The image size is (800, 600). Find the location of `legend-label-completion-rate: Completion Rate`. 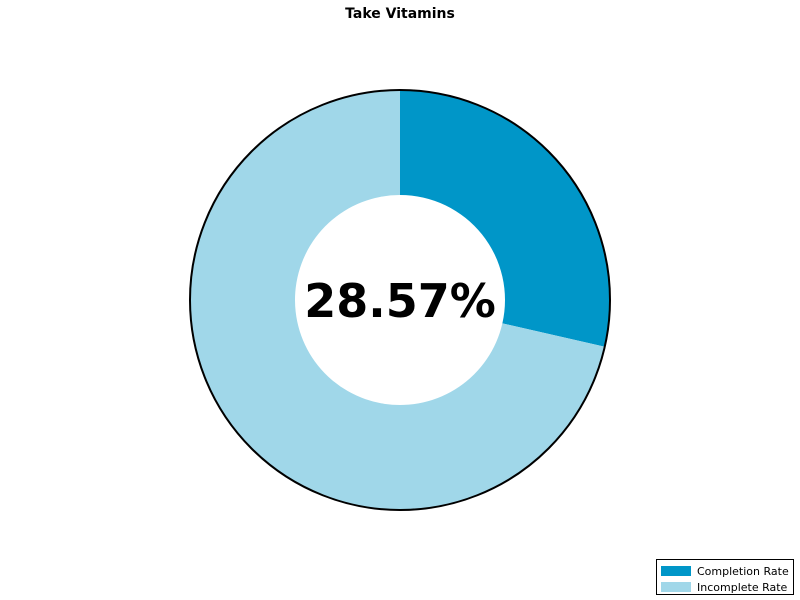

legend-label-completion-rate: Completion Rate is located at coordinates (743, 571).